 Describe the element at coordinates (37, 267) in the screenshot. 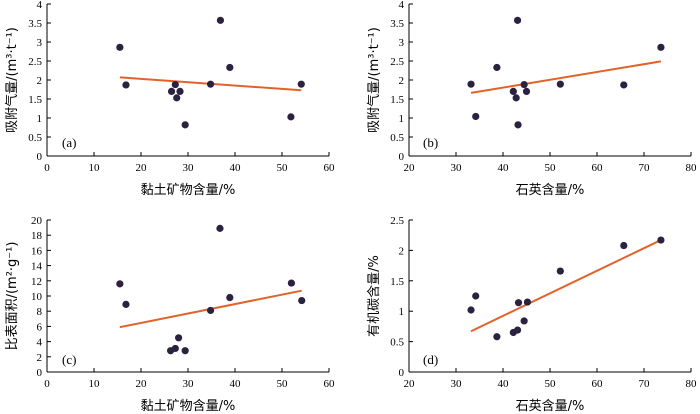

I see `y-tick-label: 14` at that location.